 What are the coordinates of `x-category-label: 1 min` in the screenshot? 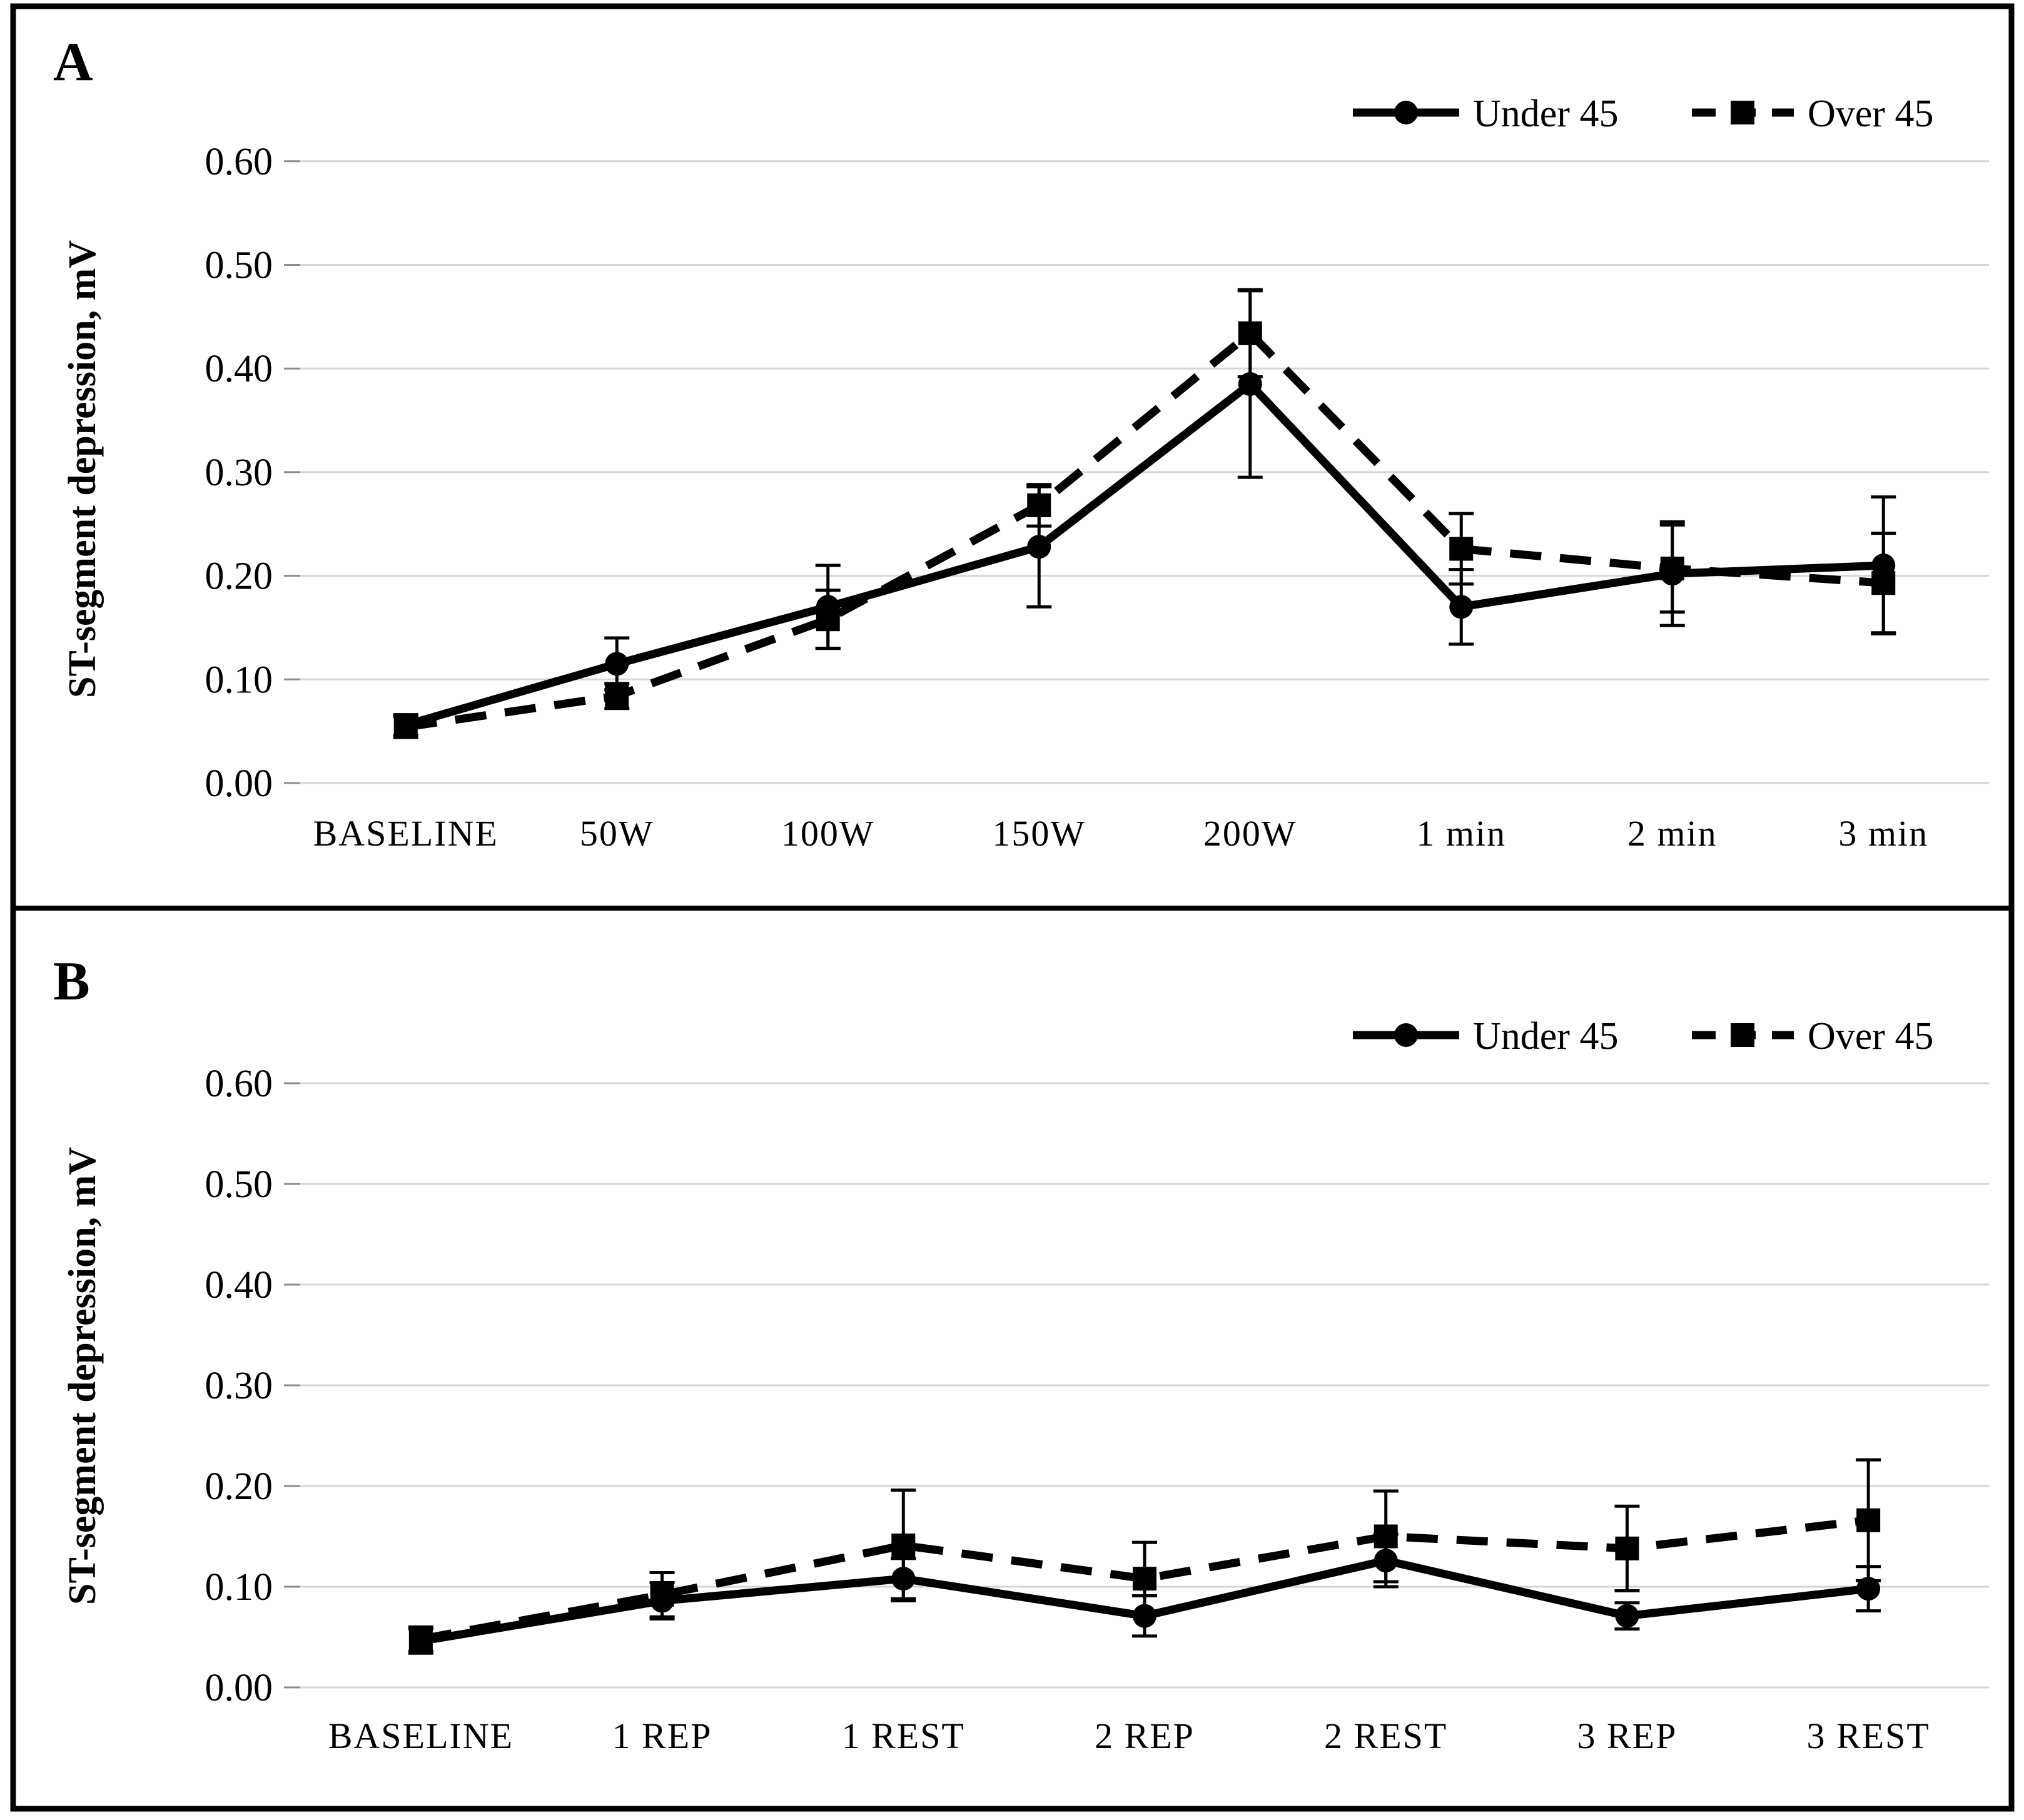 It's located at (1461, 833).